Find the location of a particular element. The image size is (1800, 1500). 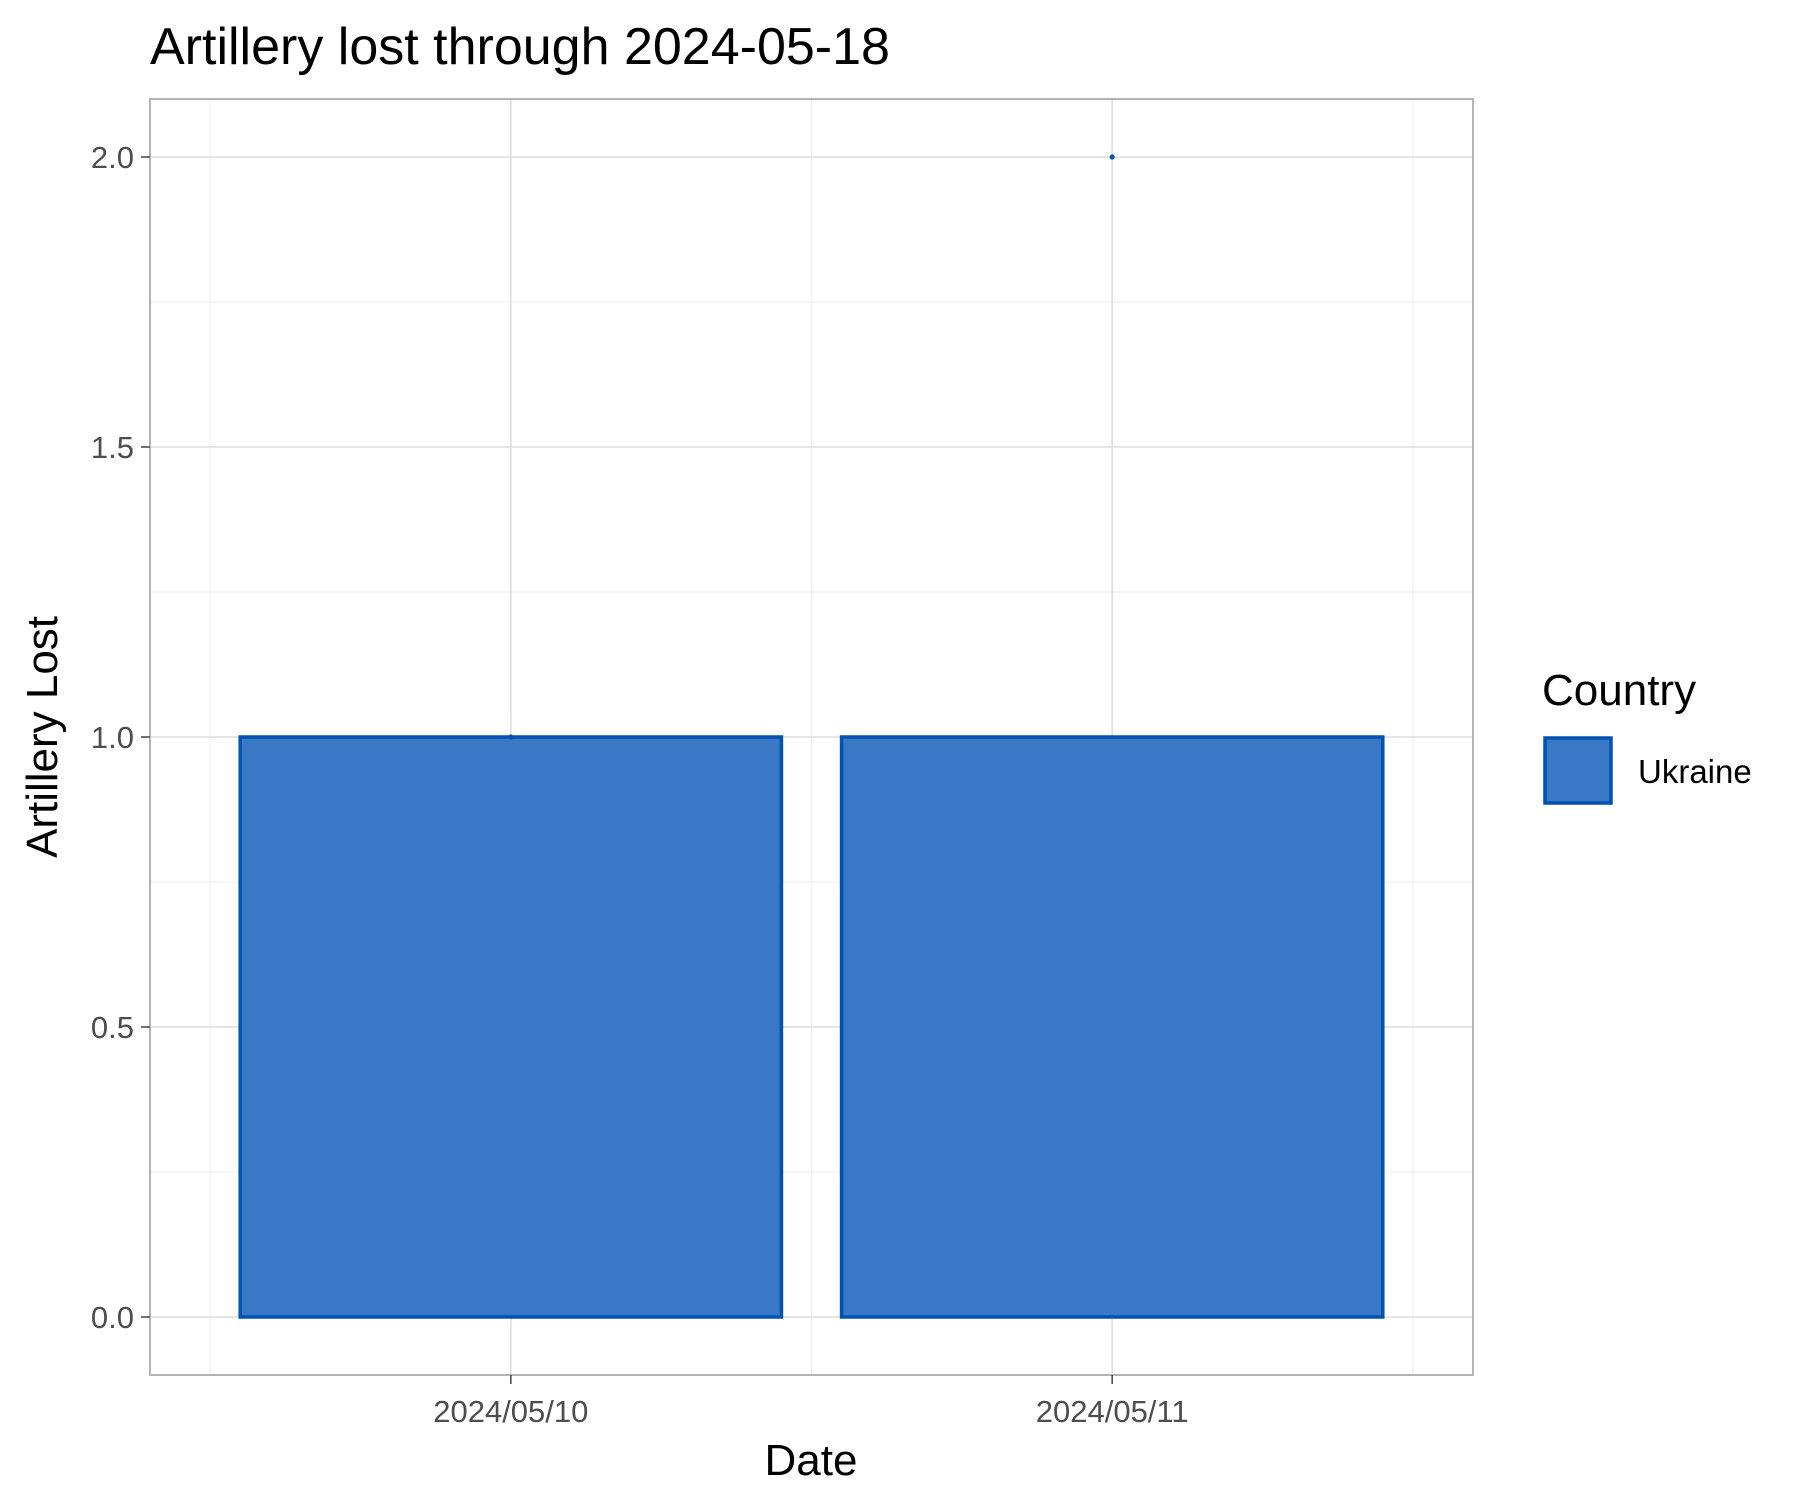

point-2024/05/10 is located at coordinates (511, 737).